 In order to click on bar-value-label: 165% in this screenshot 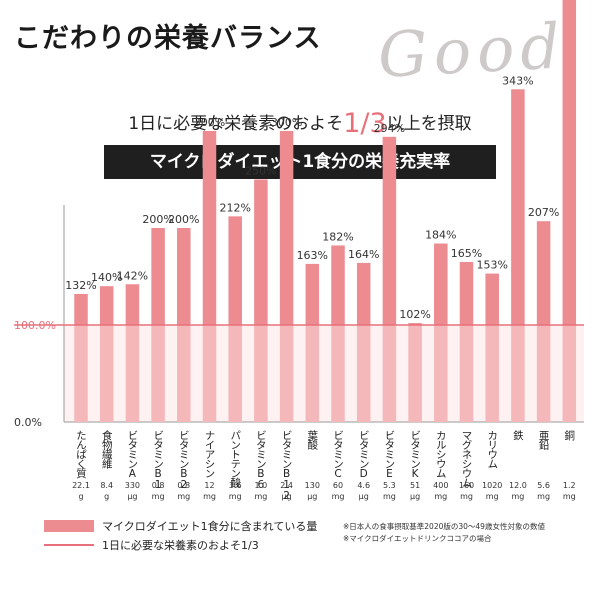, I will do `click(466, 253)`.